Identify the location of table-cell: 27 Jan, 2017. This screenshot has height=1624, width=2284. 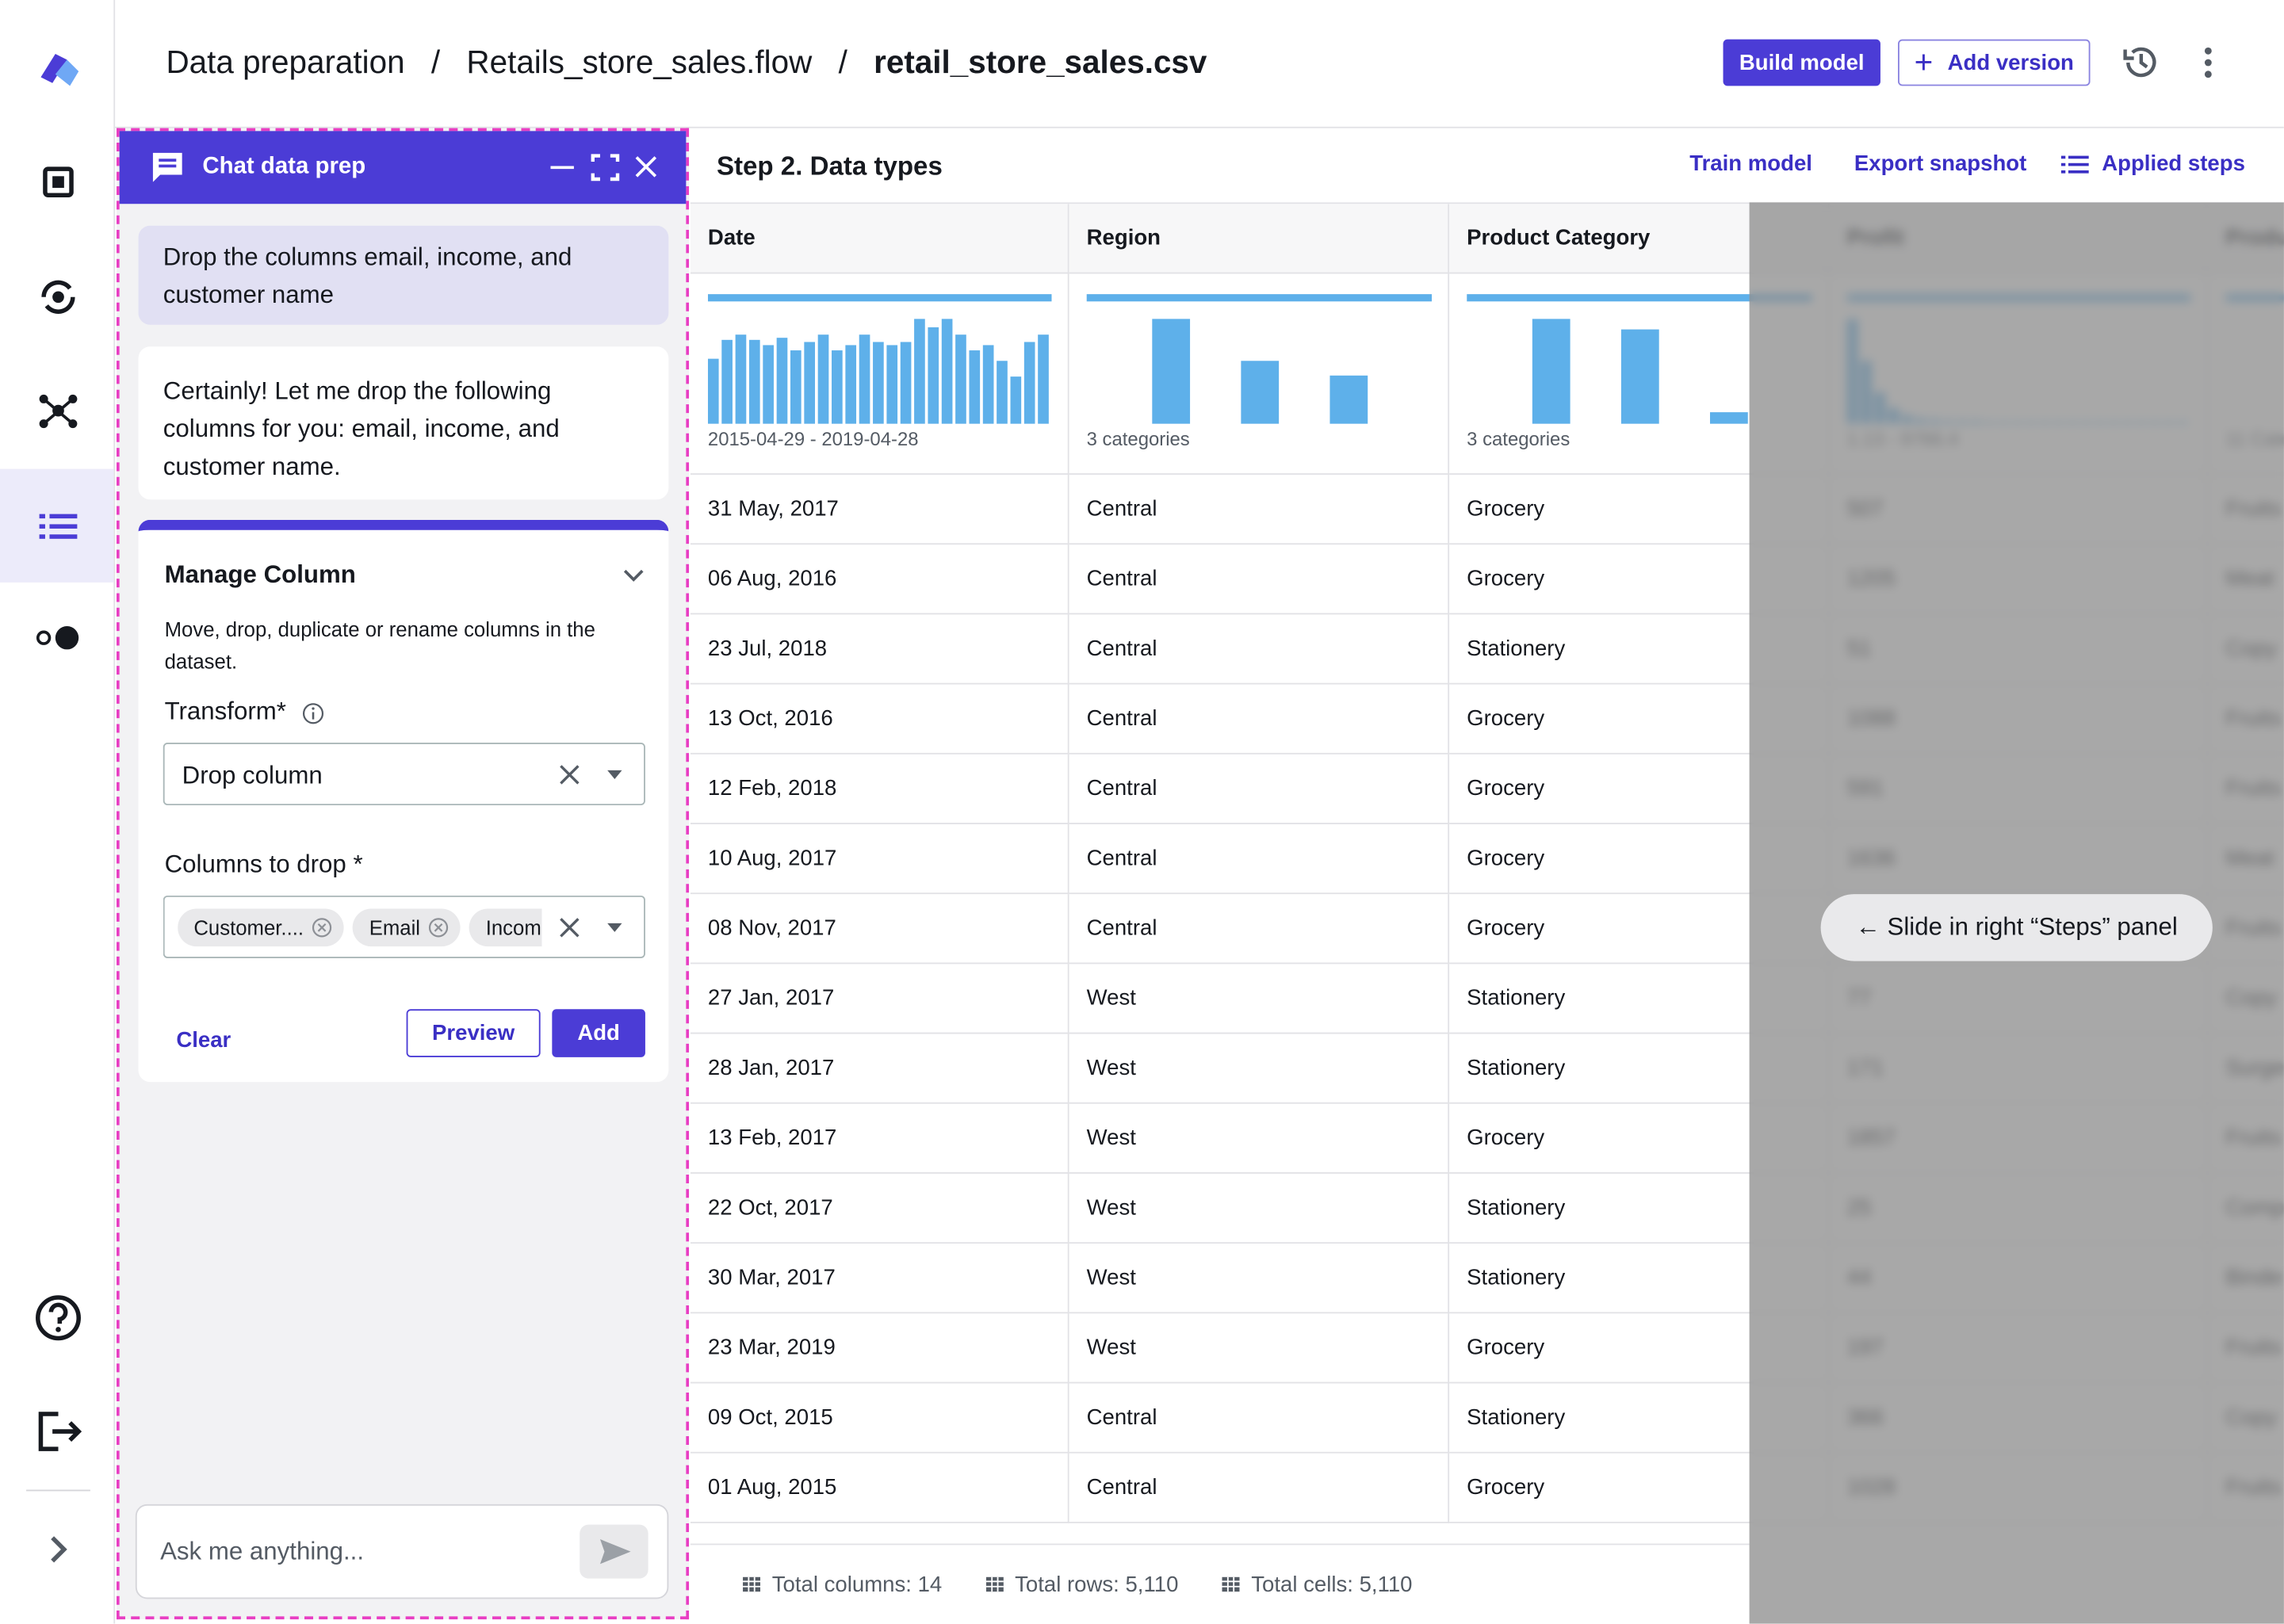
(879, 999).